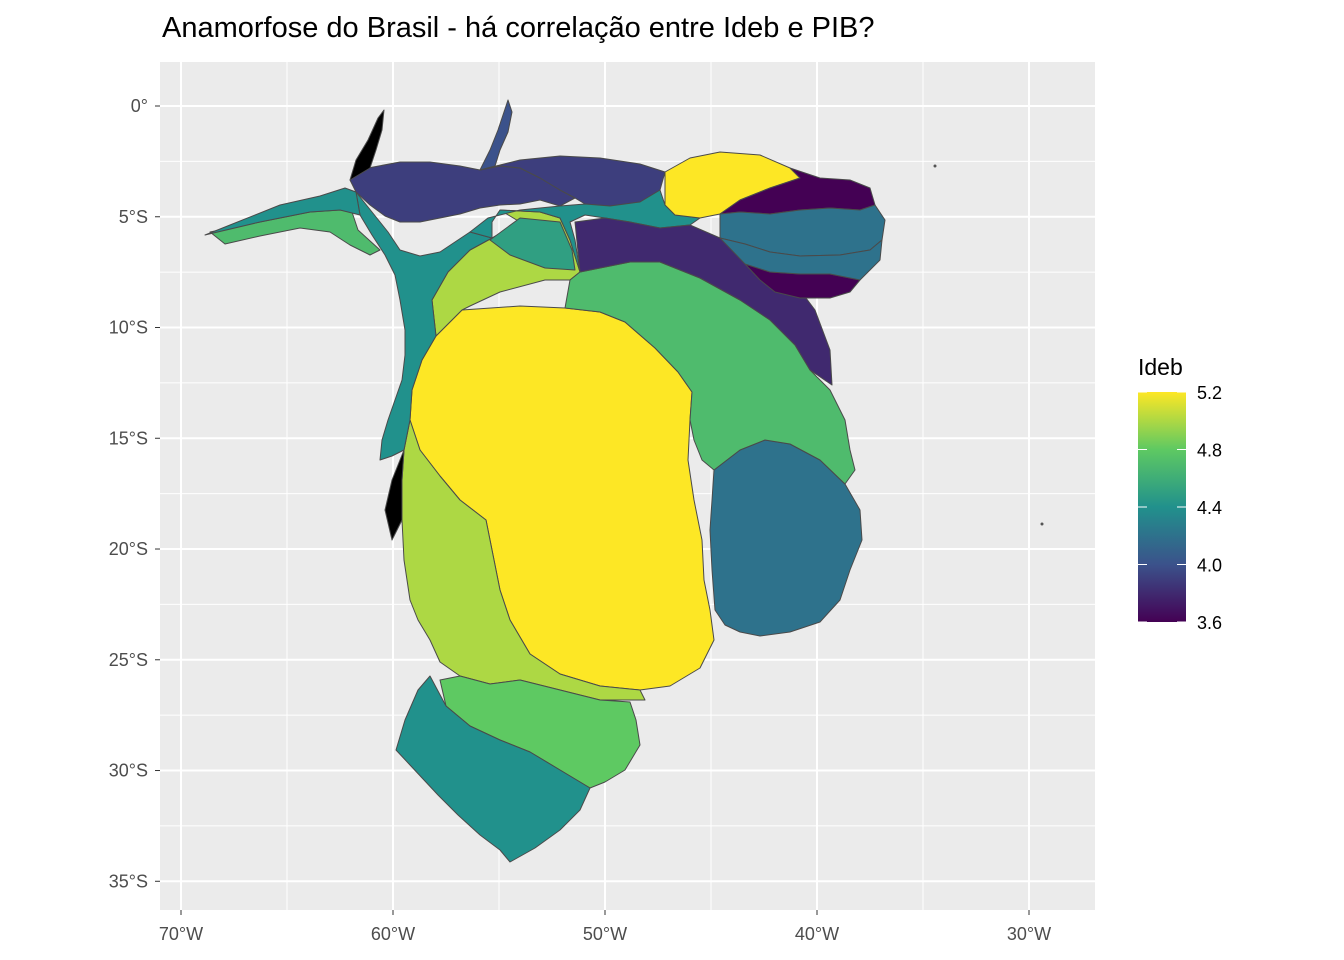 This screenshot has width=1344, height=960. I want to click on region-rio-grande-do-sul, so click(493, 769).